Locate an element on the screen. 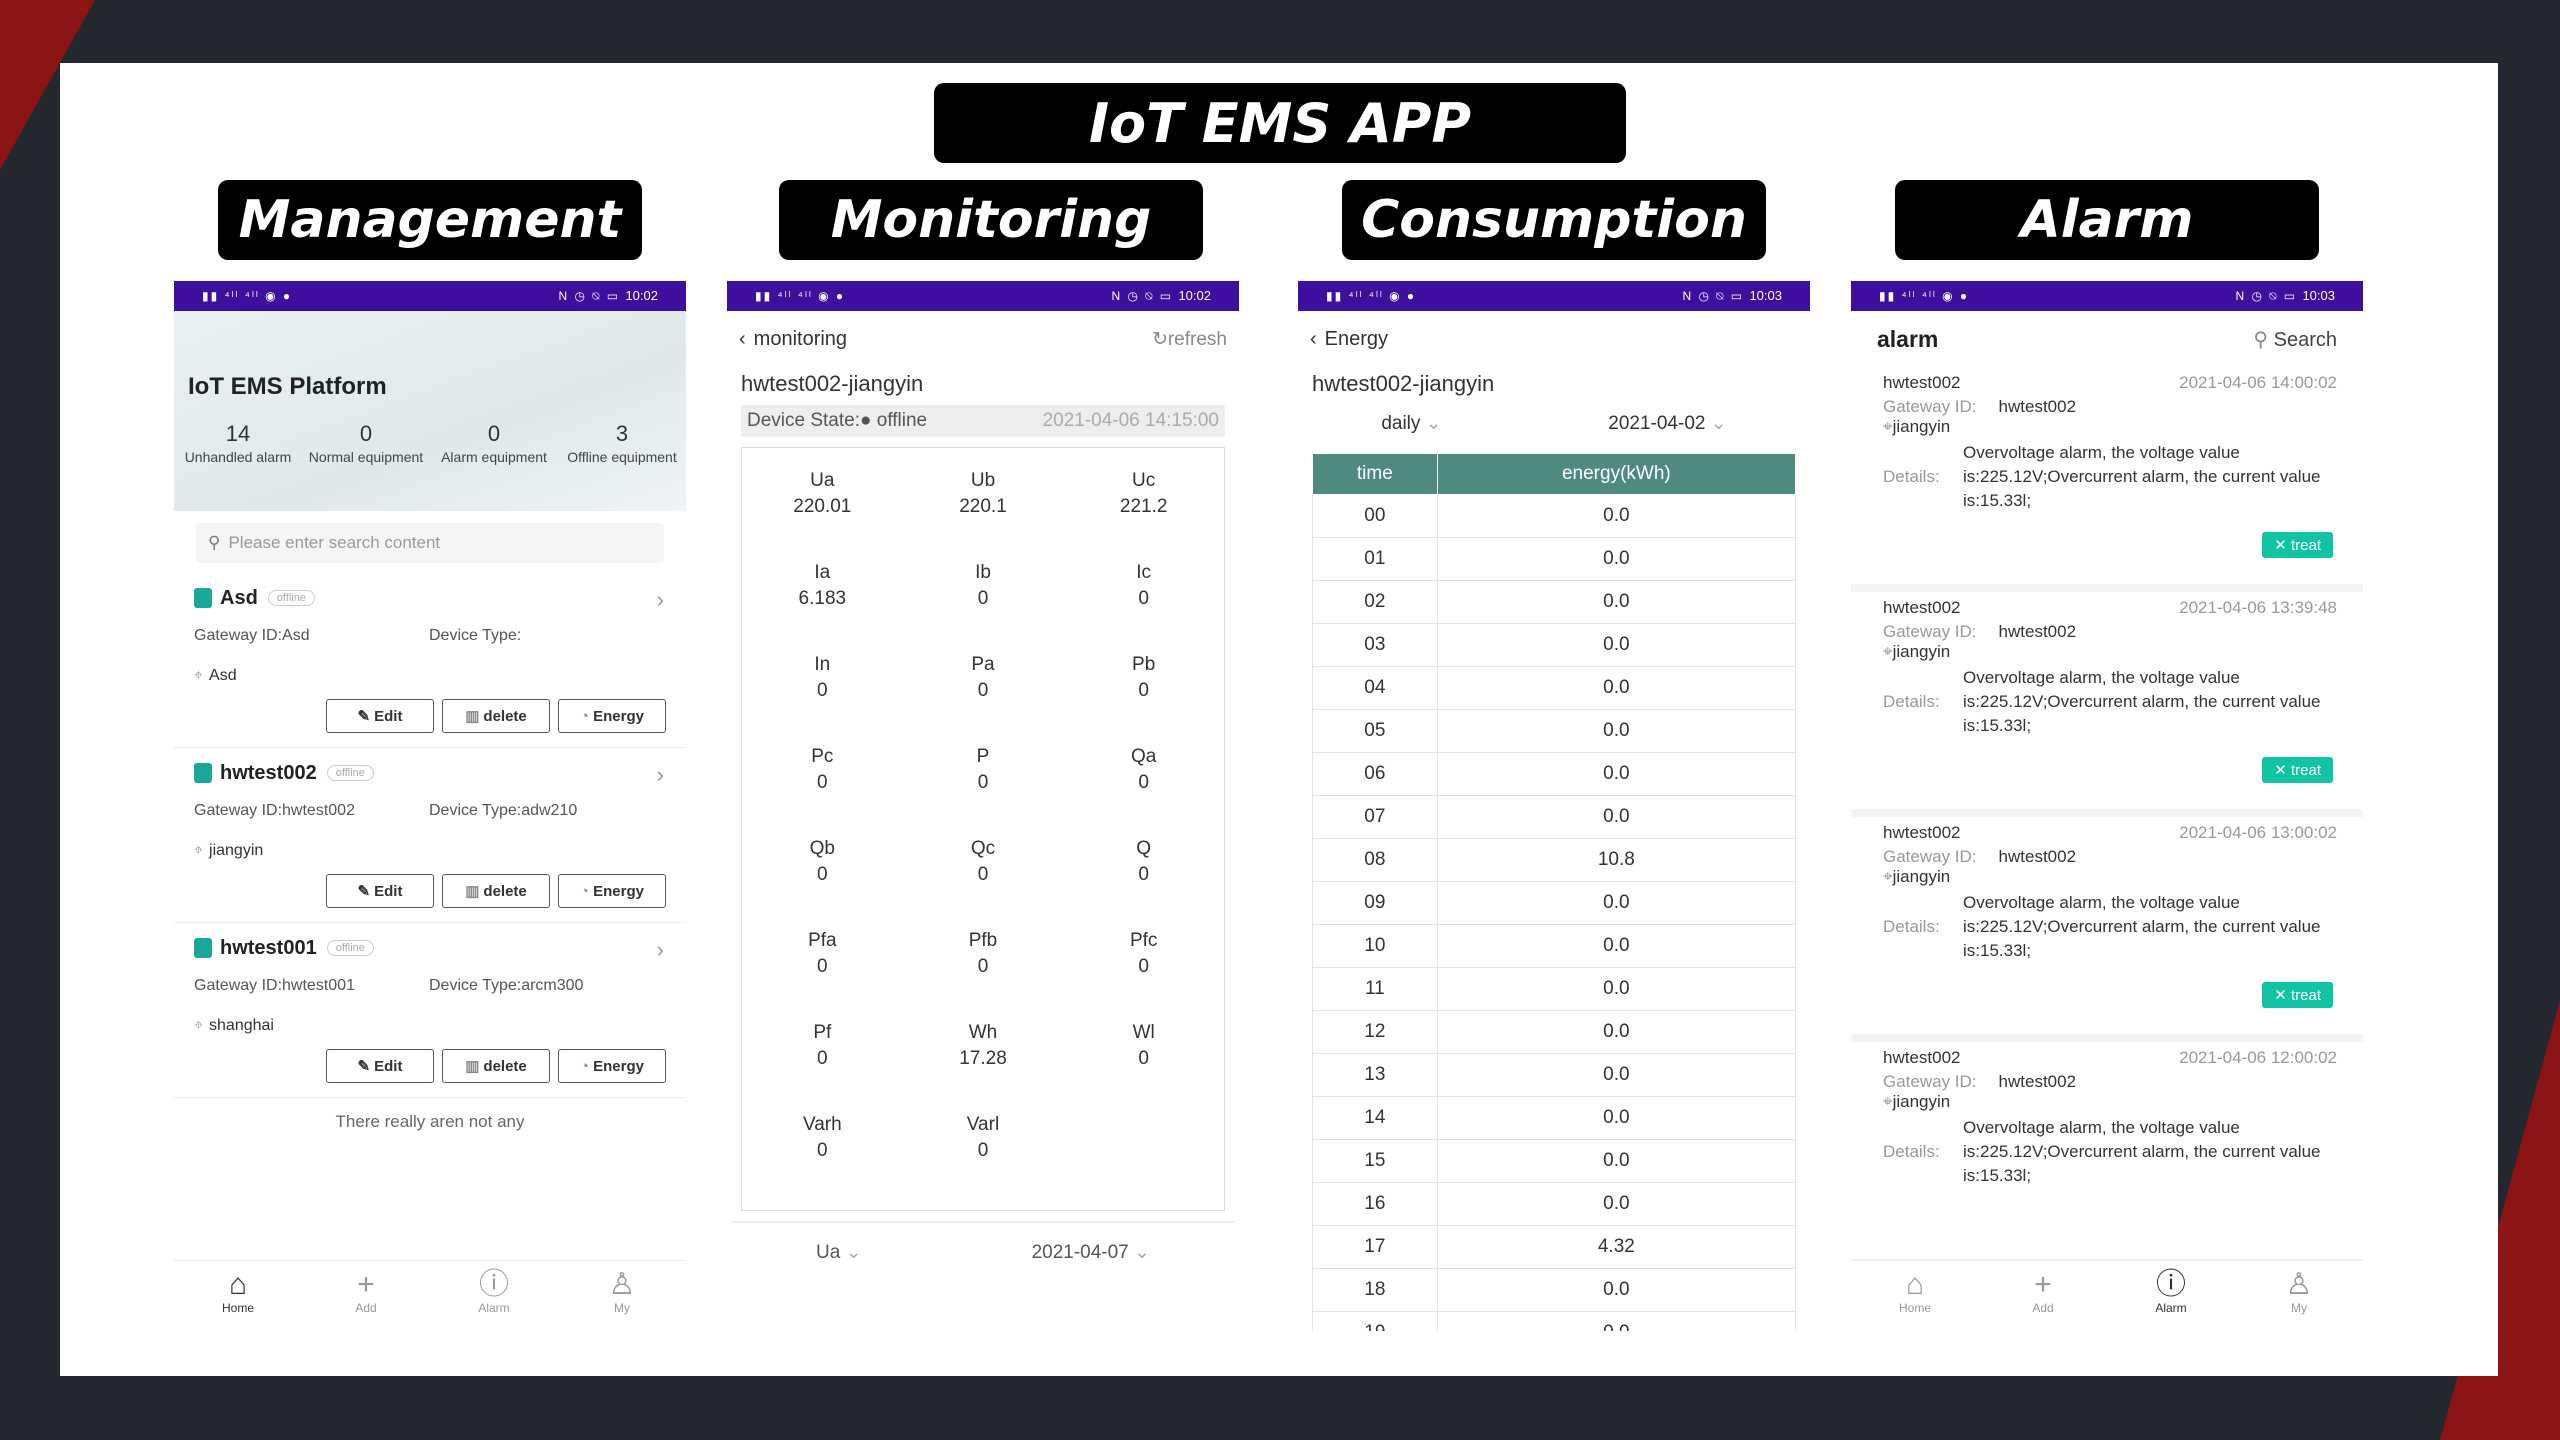  edit-icon: ✎ is located at coordinates (364, 891).